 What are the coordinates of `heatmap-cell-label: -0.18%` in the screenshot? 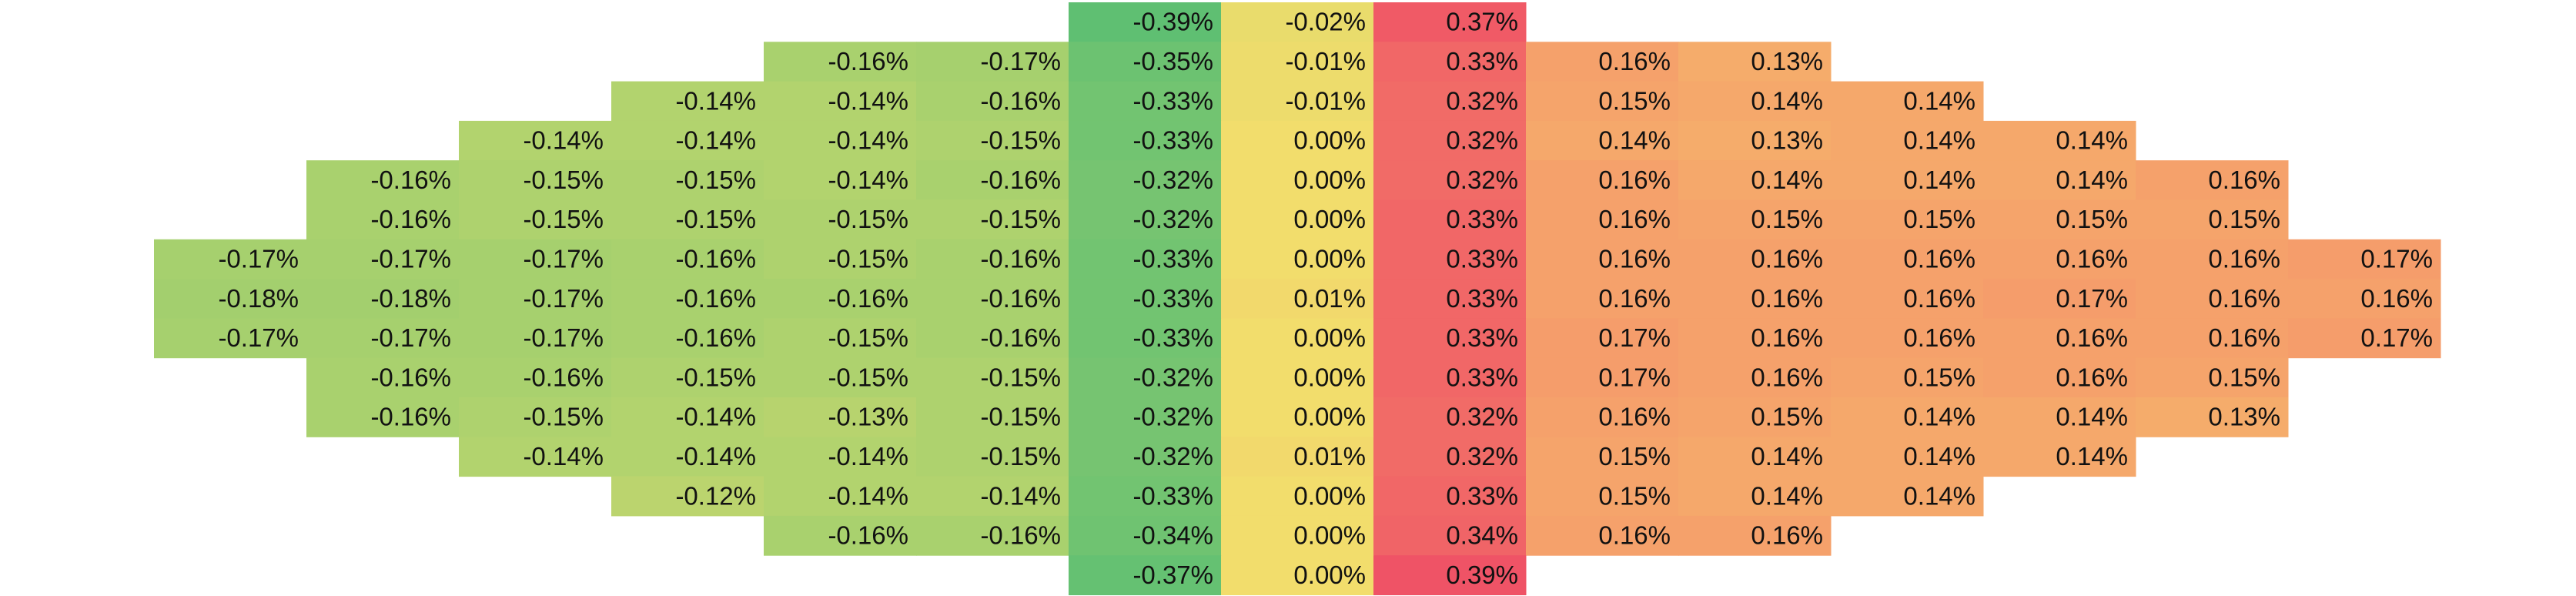 It's located at (258, 298).